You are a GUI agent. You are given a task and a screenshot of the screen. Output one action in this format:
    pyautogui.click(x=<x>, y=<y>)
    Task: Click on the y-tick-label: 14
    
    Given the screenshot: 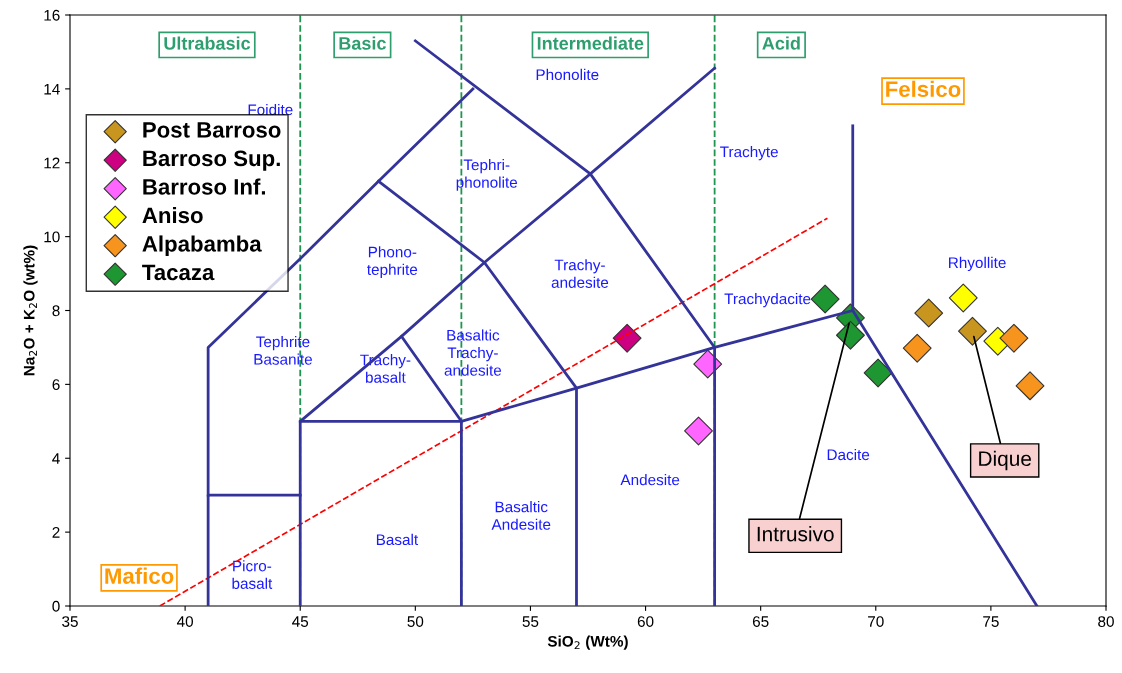 What is the action you would take?
    pyautogui.click(x=52, y=89)
    